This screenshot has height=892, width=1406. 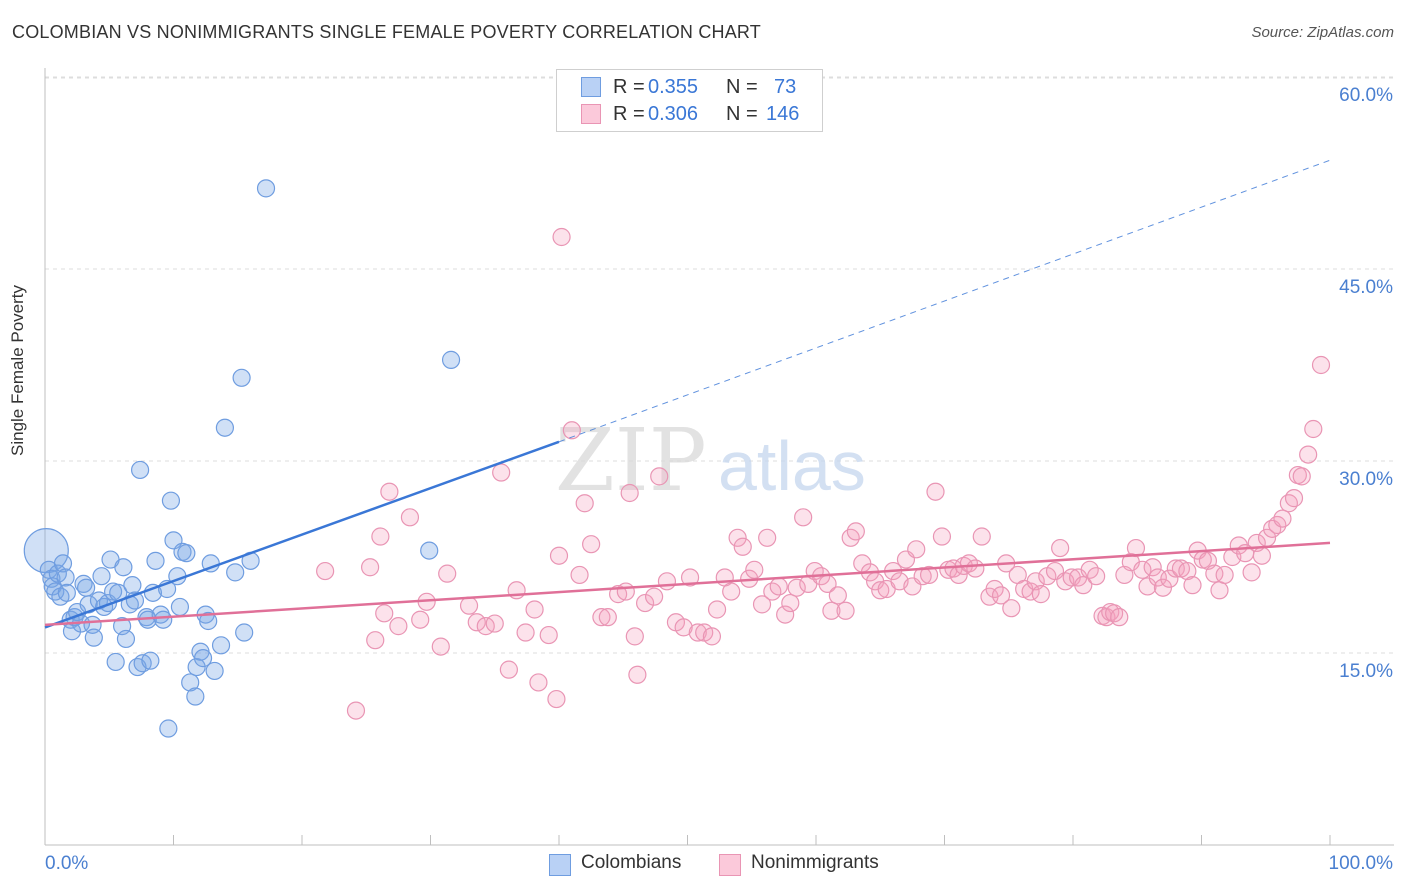 What do you see at coordinates (1366, 671) in the screenshot?
I see `y-tick-label: 15.0%` at bounding box center [1366, 671].